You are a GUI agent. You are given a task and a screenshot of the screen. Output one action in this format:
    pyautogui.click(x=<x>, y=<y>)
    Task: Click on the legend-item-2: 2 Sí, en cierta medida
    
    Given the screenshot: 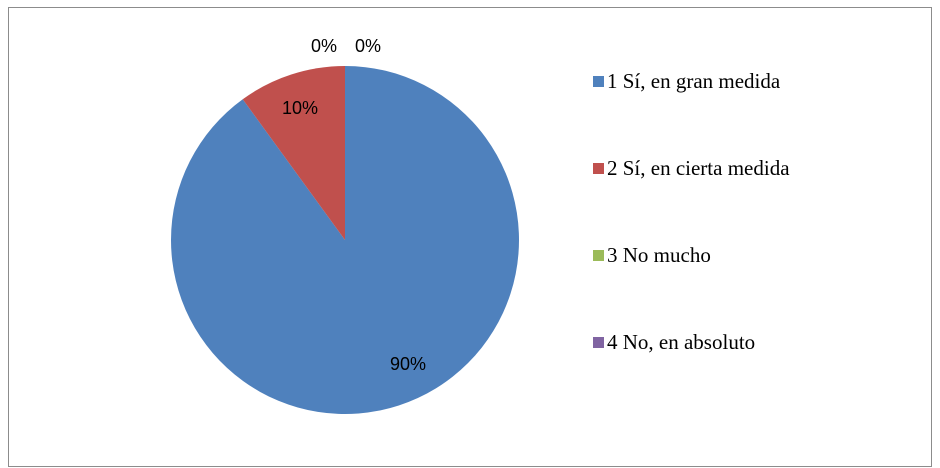 What is the action you would take?
    pyautogui.click(x=753, y=168)
    